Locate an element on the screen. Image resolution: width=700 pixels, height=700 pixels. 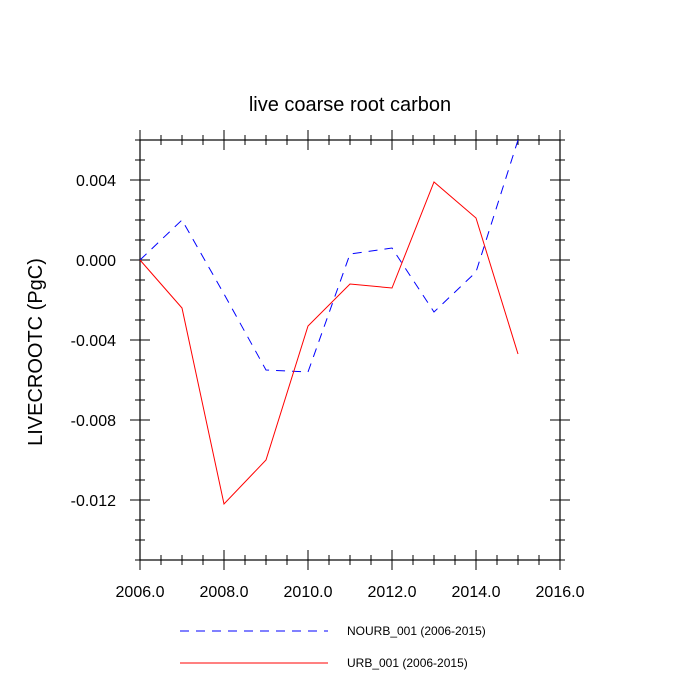
legend-label: URB_001 (2006-2015) is located at coordinates (407, 663).